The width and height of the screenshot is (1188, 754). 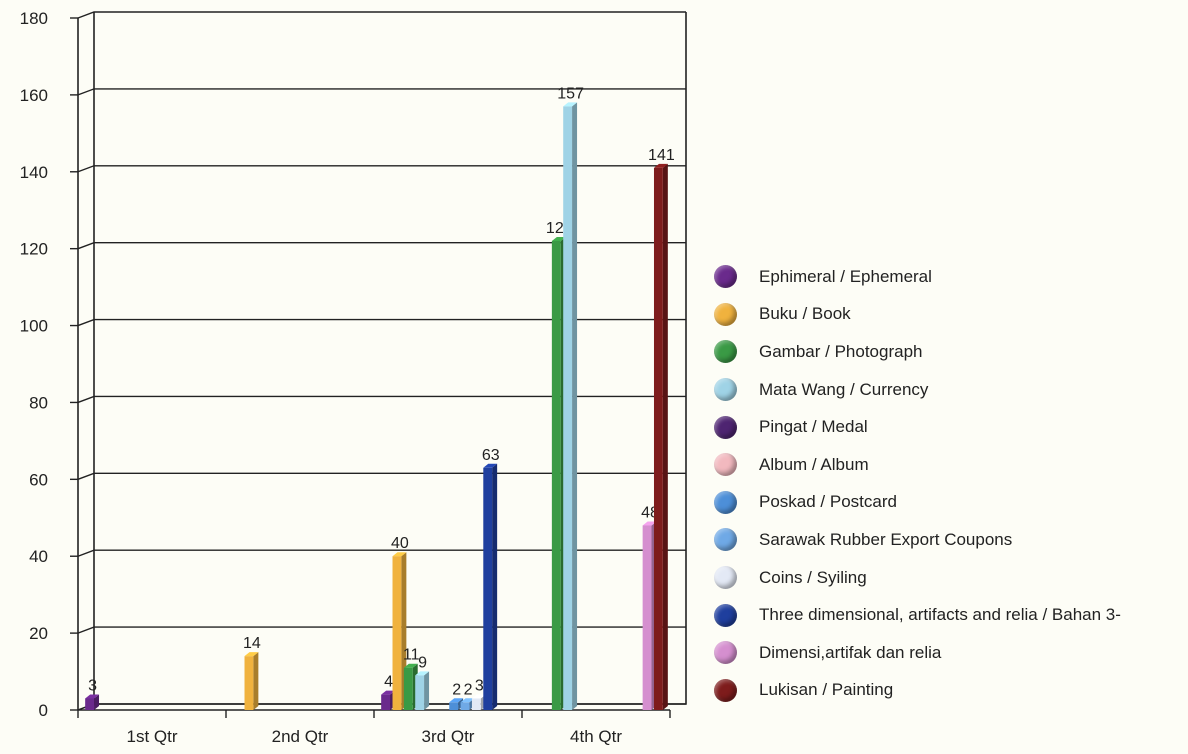 I want to click on data-label: 3, so click(x=479, y=685).